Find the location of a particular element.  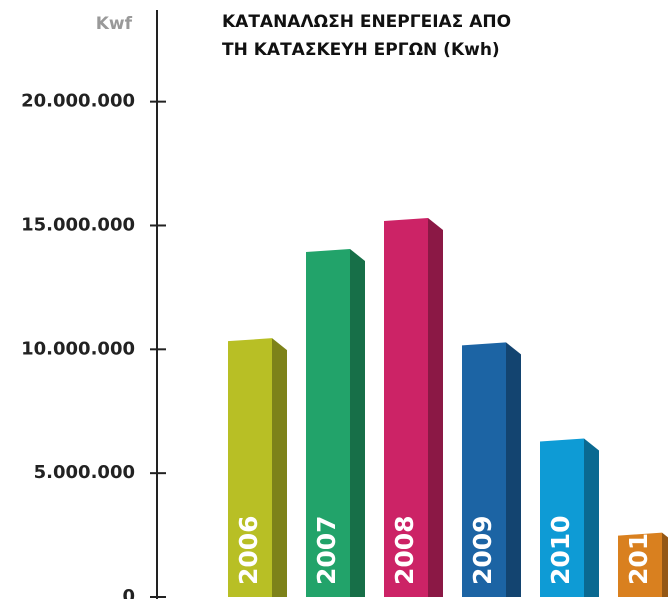

bar-category-label: 2011 is located at coordinates (638, 550).